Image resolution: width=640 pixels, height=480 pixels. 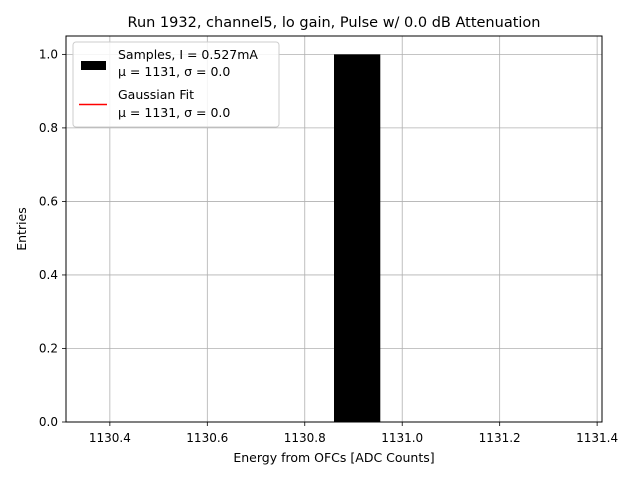 I want to click on y-tick-label-3: 0.6, so click(x=48, y=201).